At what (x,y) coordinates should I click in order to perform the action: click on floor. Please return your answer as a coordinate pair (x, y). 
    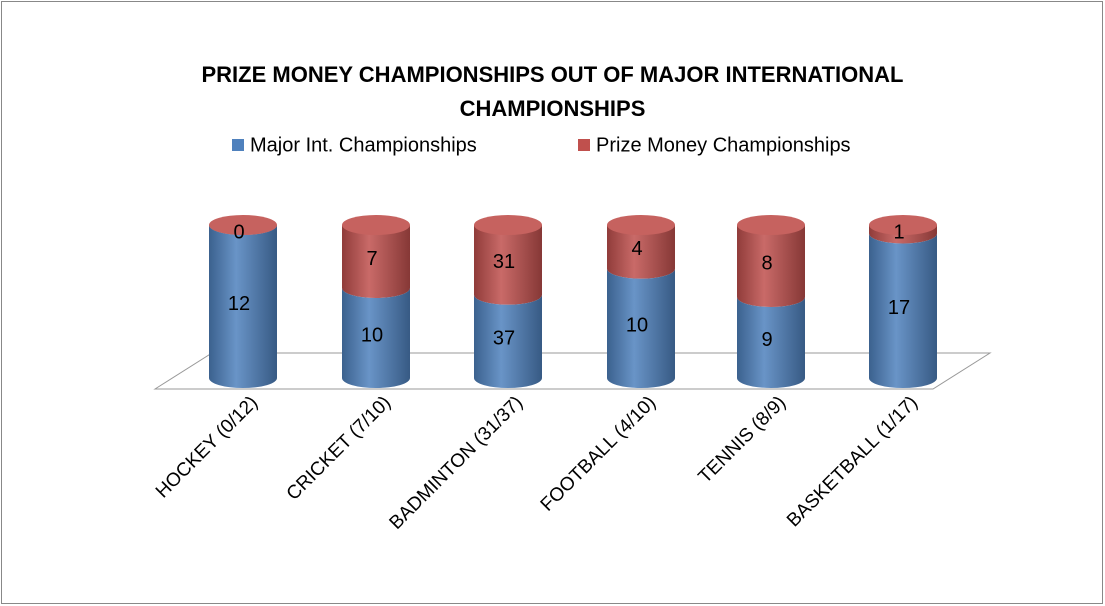
    Looking at the image, I should click on (572, 371).